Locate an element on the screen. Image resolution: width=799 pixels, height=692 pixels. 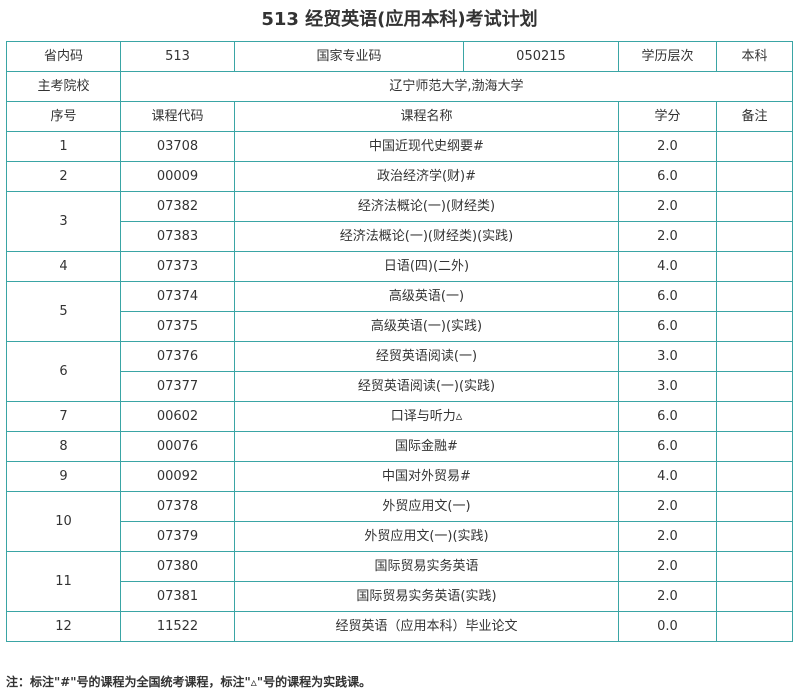
course-name: 中国近现代史纲要# is located at coordinates (426, 146).